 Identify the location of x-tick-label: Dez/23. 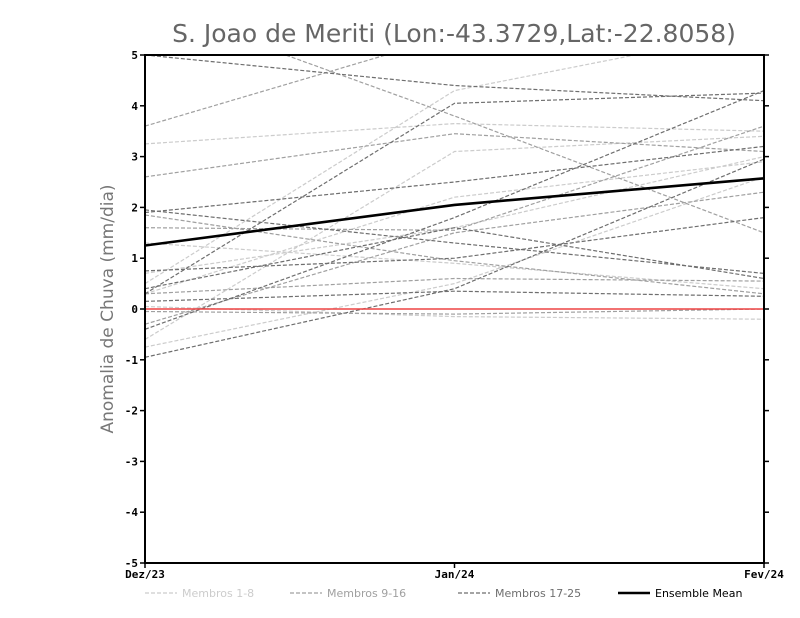
(145, 574).